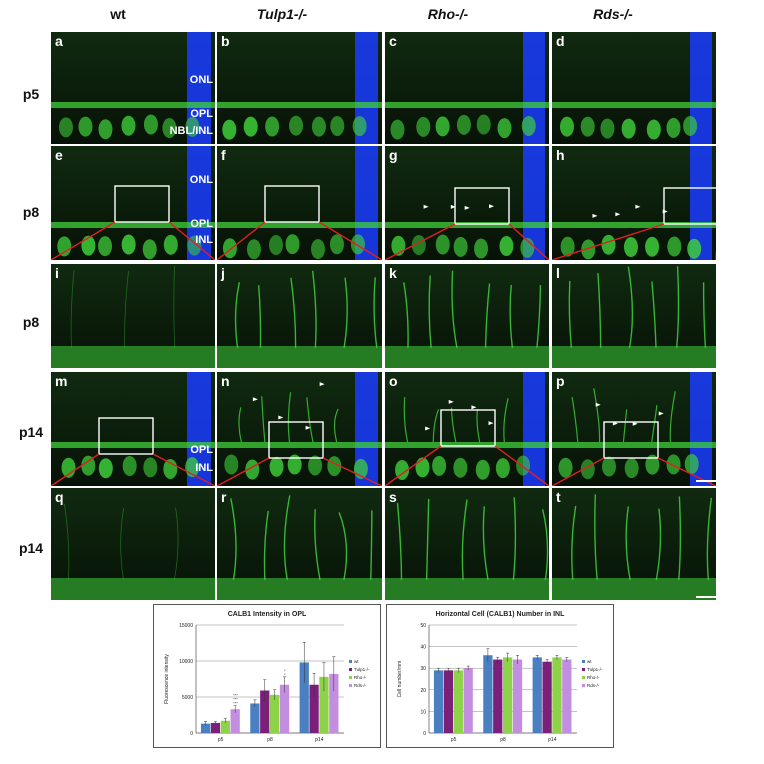 The image size is (764, 764). I want to click on micrograph-panel-c: c, so click(467, 88).